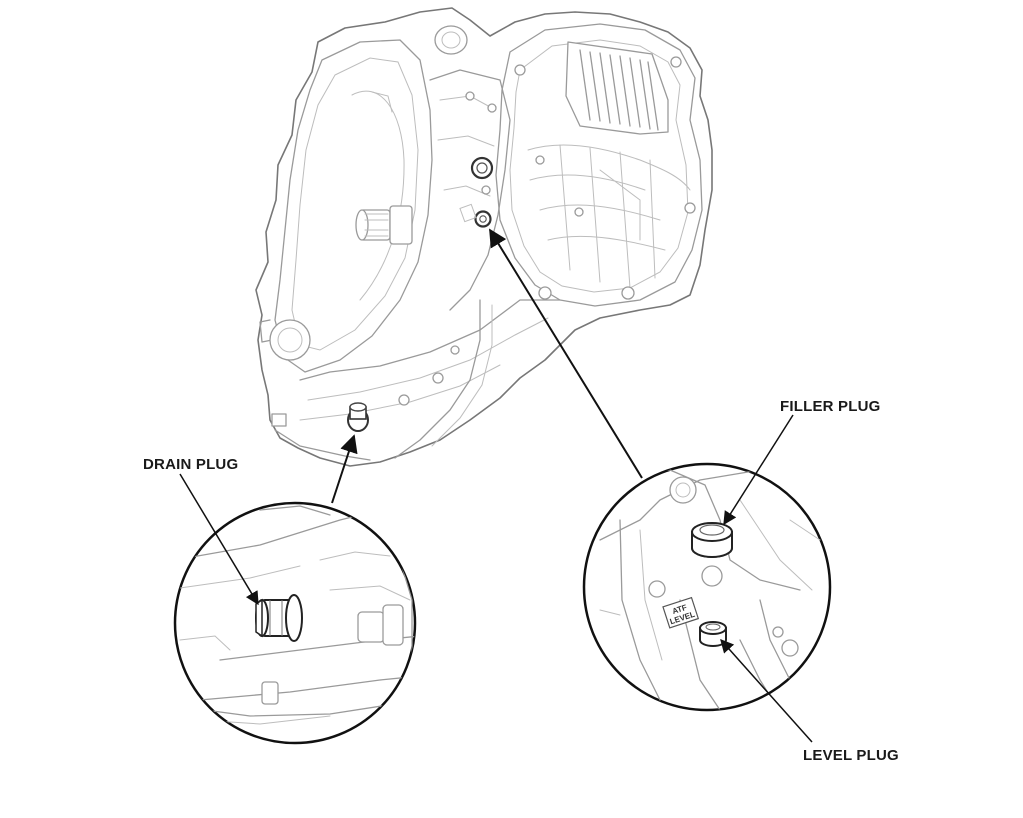 Image resolution: width=1023 pixels, height=818 pixels. I want to click on drain-plug-detail-circle, so click(295, 623).